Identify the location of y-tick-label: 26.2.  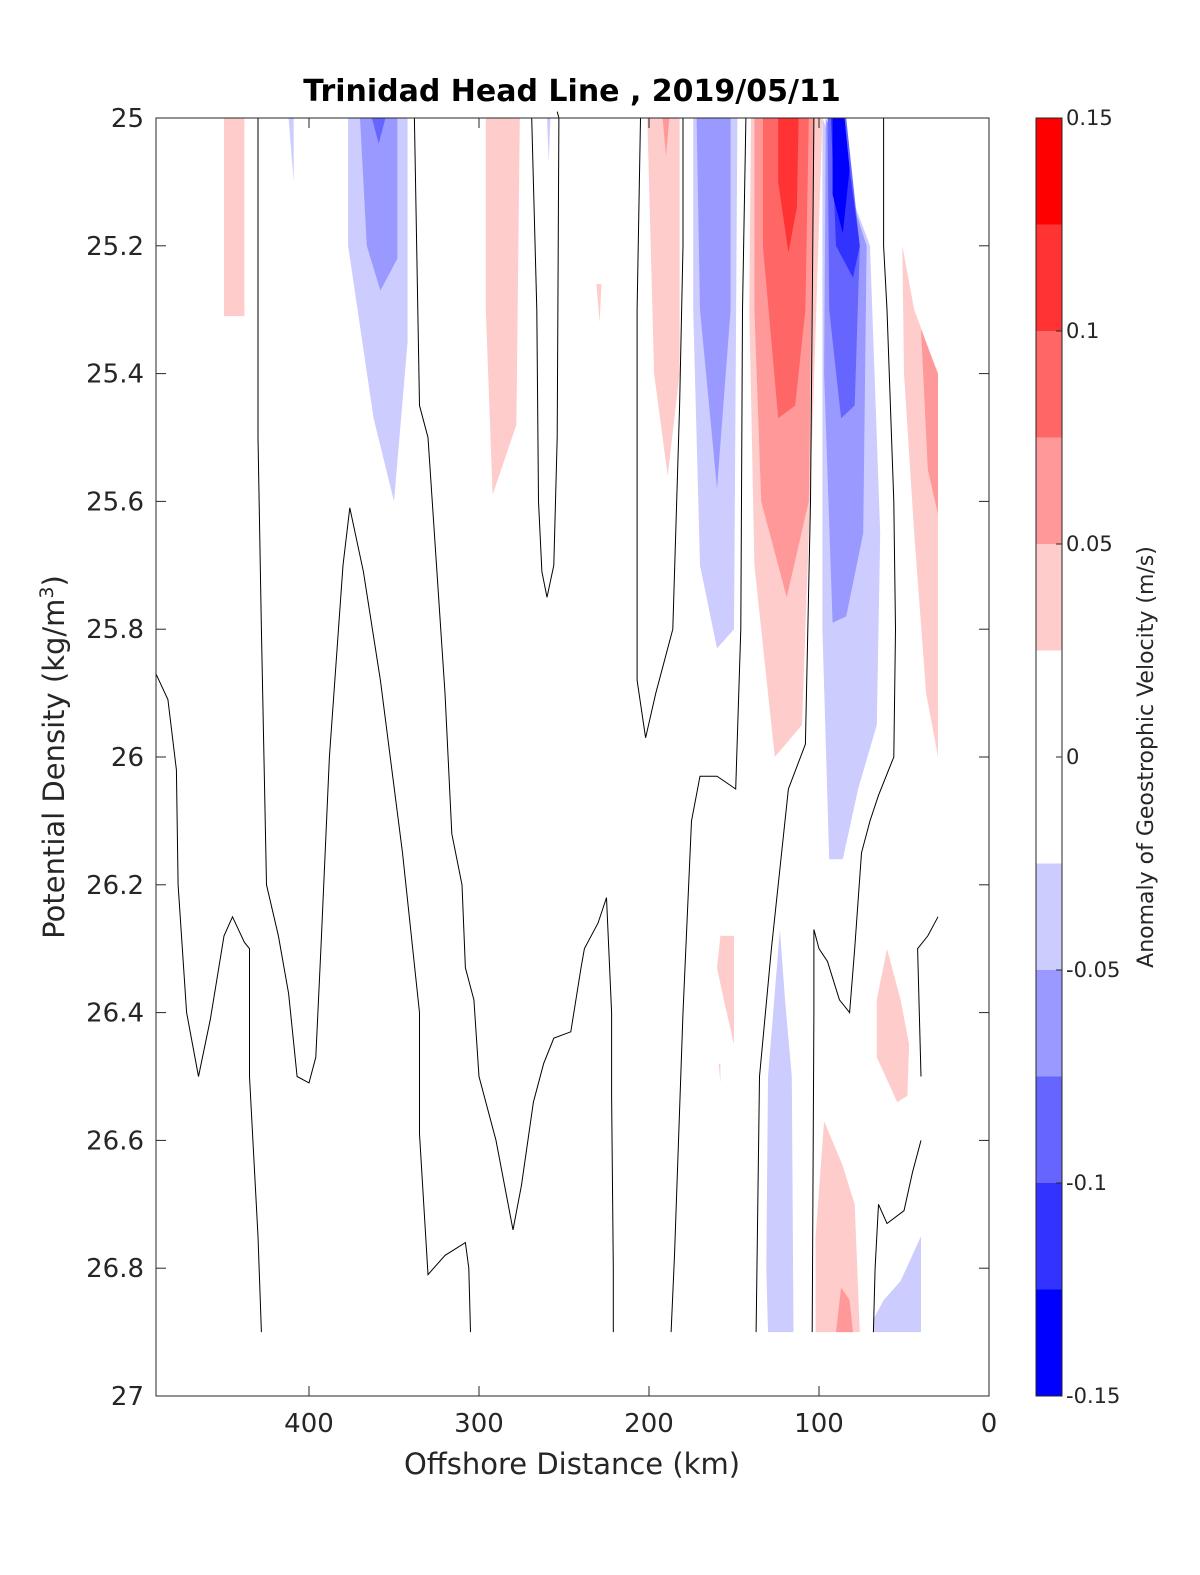
(115, 886).